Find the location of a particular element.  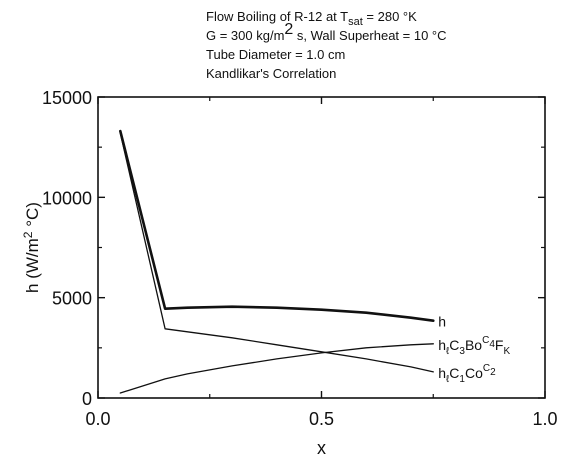

x-tick-label: 0.5 is located at coordinates (321, 419).